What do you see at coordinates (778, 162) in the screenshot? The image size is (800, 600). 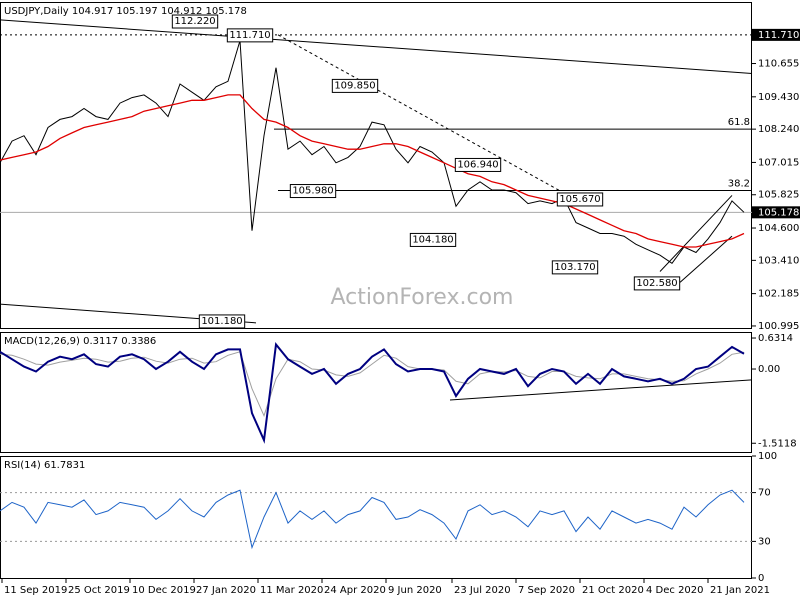 I see `y-tick-label: 107.015` at bounding box center [778, 162].